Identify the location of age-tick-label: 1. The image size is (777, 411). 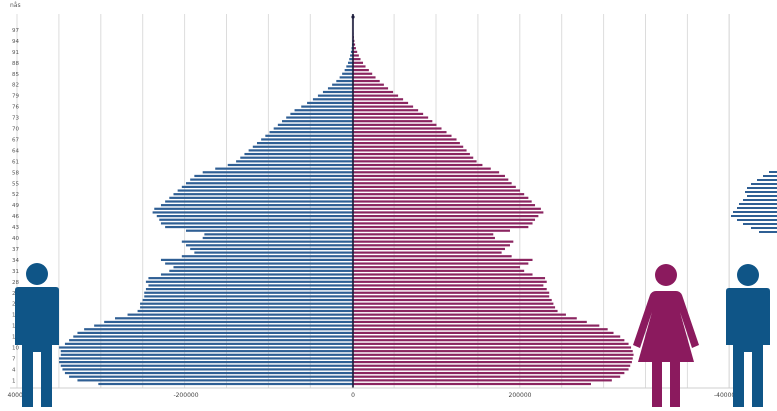
(14, 381).